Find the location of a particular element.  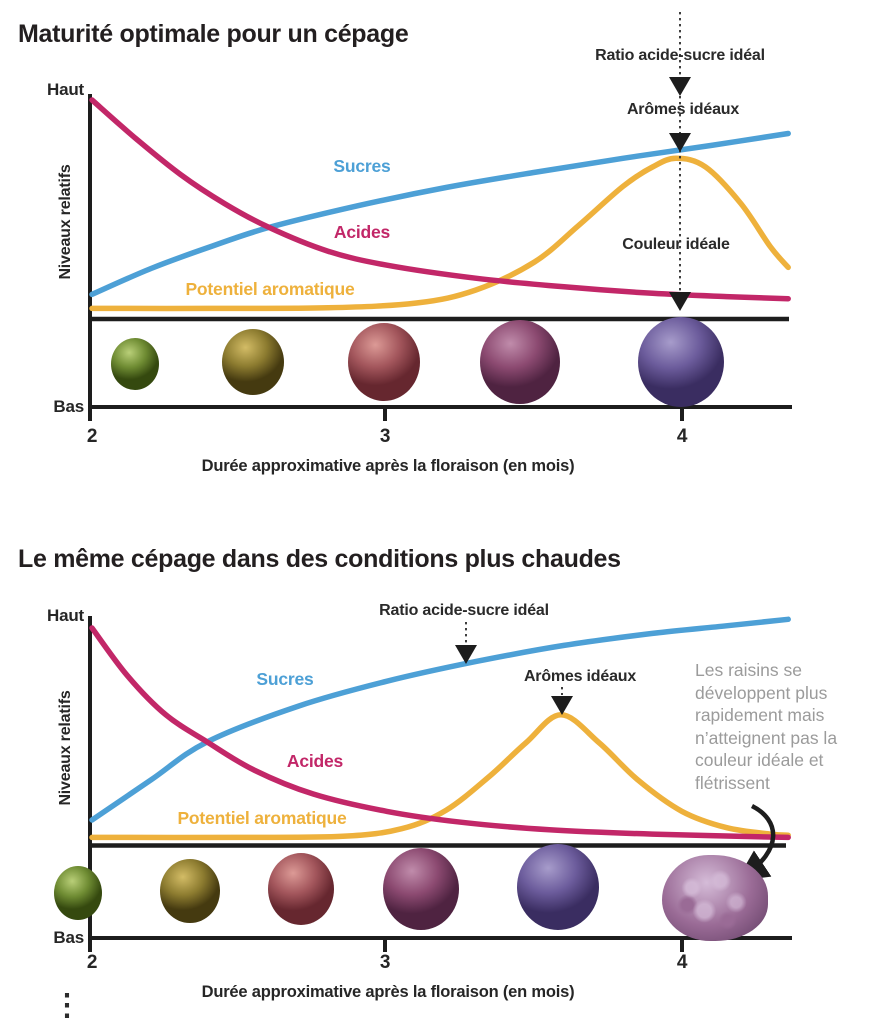

chart2-y-axis-label: Niveaux relatifs is located at coordinates (65, 748).